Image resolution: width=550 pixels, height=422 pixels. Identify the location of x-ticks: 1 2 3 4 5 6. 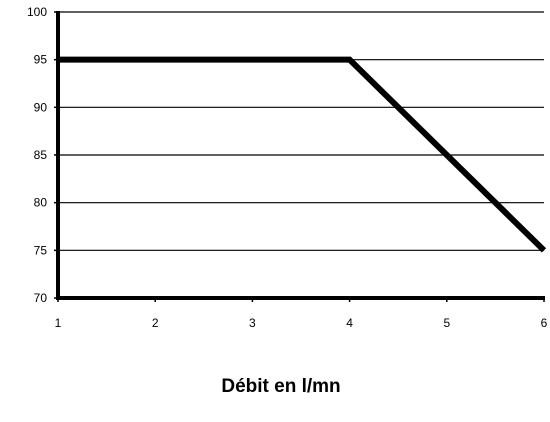
(301, 314).